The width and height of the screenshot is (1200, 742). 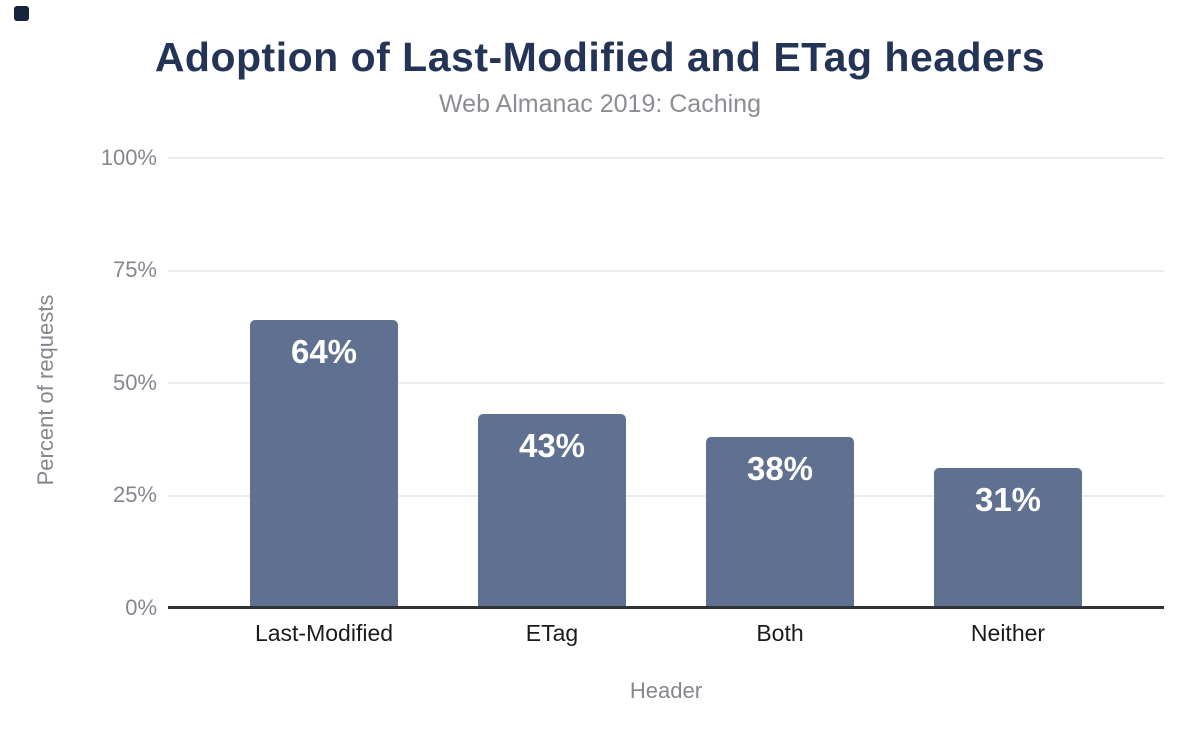 What do you see at coordinates (134, 494) in the screenshot?
I see `y-tick-25: 25%` at bounding box center [134, 494].